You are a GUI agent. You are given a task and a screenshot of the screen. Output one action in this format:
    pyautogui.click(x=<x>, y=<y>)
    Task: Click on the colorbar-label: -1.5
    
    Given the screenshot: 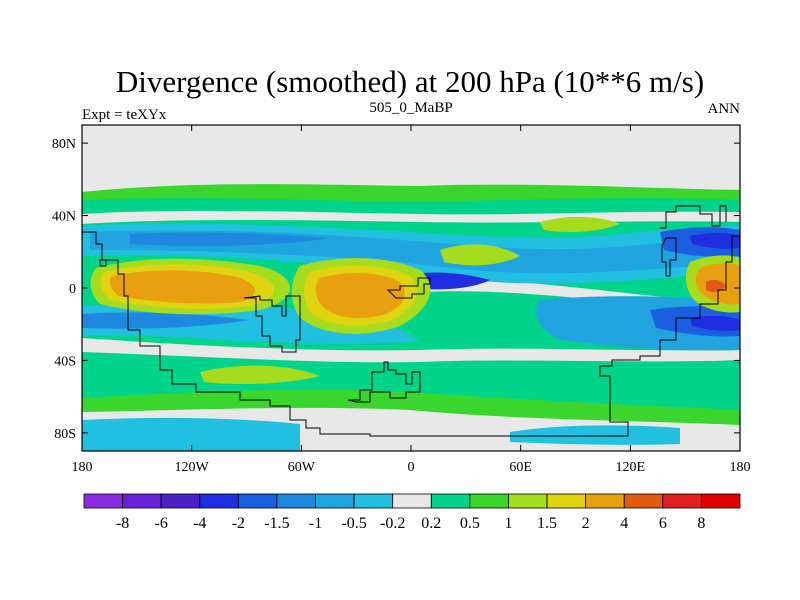 What is the action you would take?
    pyautogui.click(x=276, y=523)
    